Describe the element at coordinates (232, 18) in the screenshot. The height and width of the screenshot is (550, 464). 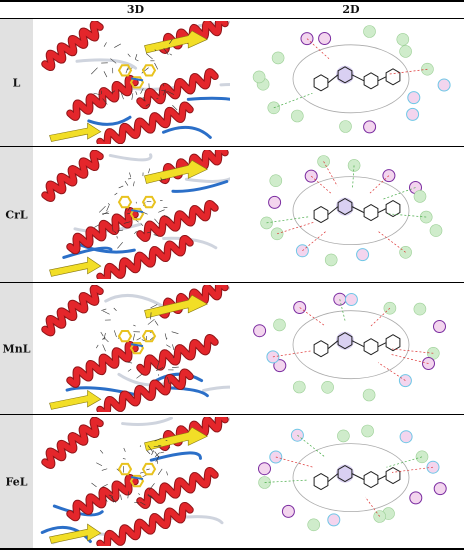
I see `header-rule` at that location.